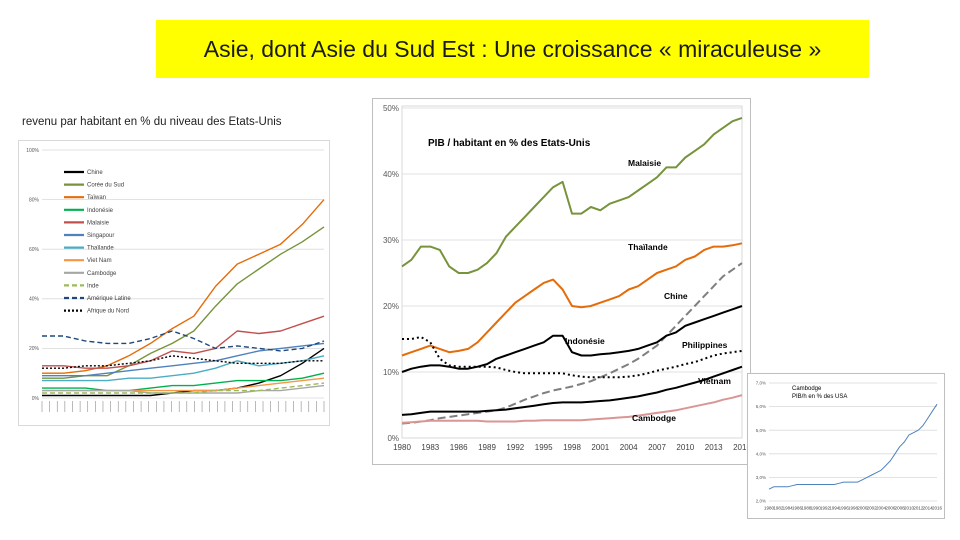  Describe the element at coordinates (102, 274) in the screenshot. I see `legend-label-cambodge: Cambodge` at that location.